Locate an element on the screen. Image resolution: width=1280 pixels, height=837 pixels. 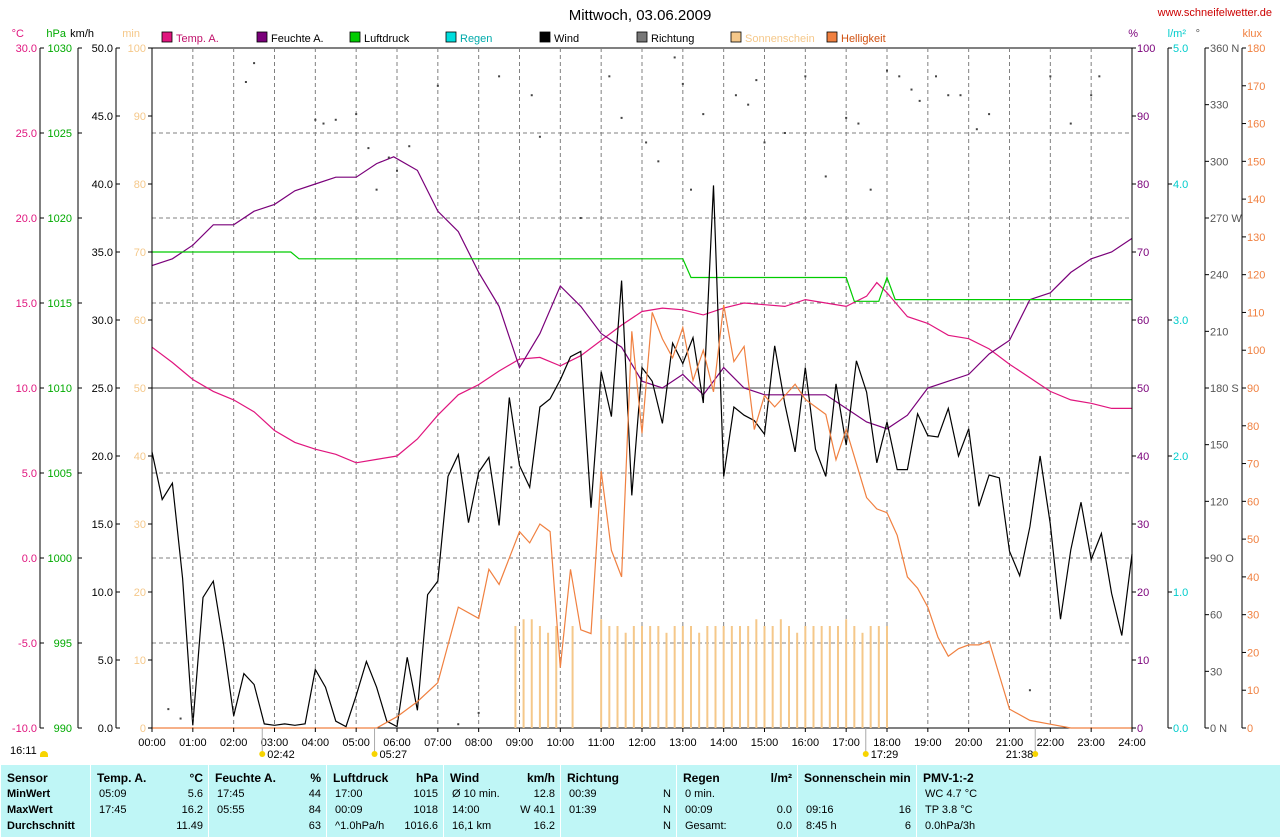
direction-tick-label: 270 W is located at coordinates (1226, 219).